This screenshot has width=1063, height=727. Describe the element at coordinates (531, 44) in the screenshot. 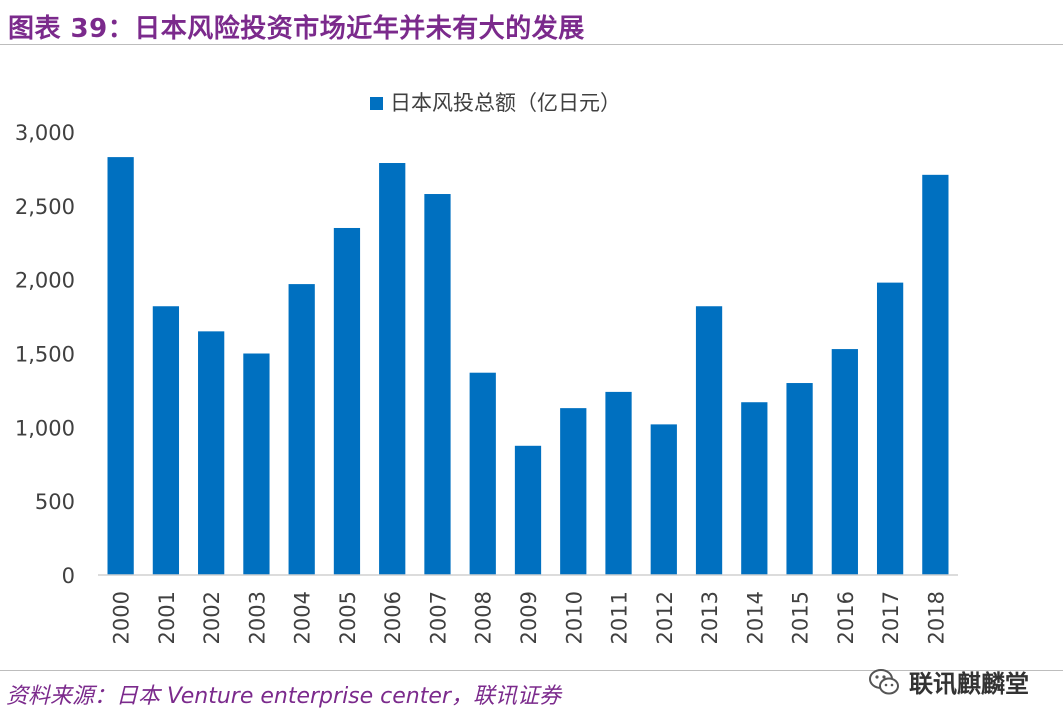

I see `top-divider` at that location.